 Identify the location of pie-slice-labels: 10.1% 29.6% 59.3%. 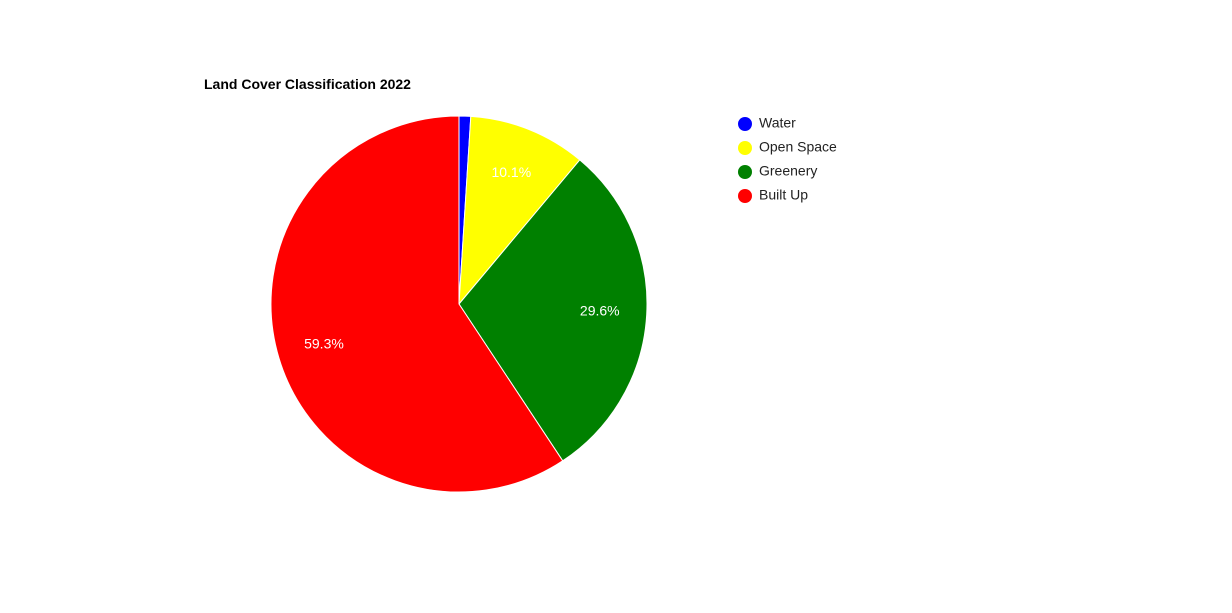
(462, 258).